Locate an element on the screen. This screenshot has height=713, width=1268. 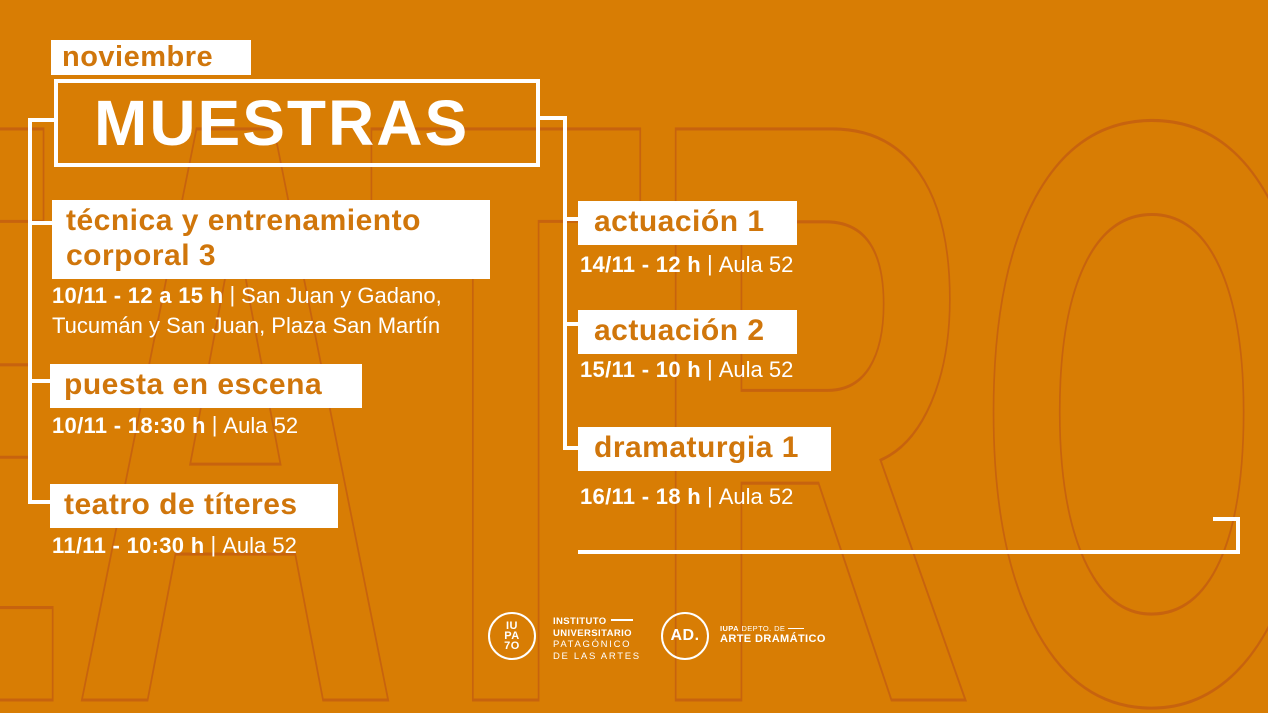
left-tick-tecnica is located at coordinates (40, 223).